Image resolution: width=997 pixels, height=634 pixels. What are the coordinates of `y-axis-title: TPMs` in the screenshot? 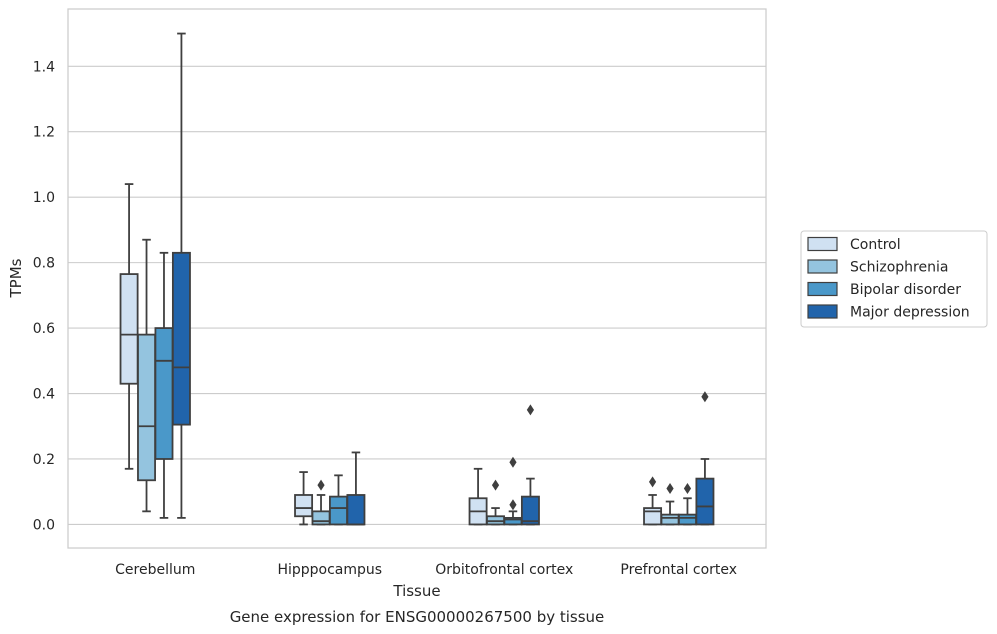 It's located at (16, 278).